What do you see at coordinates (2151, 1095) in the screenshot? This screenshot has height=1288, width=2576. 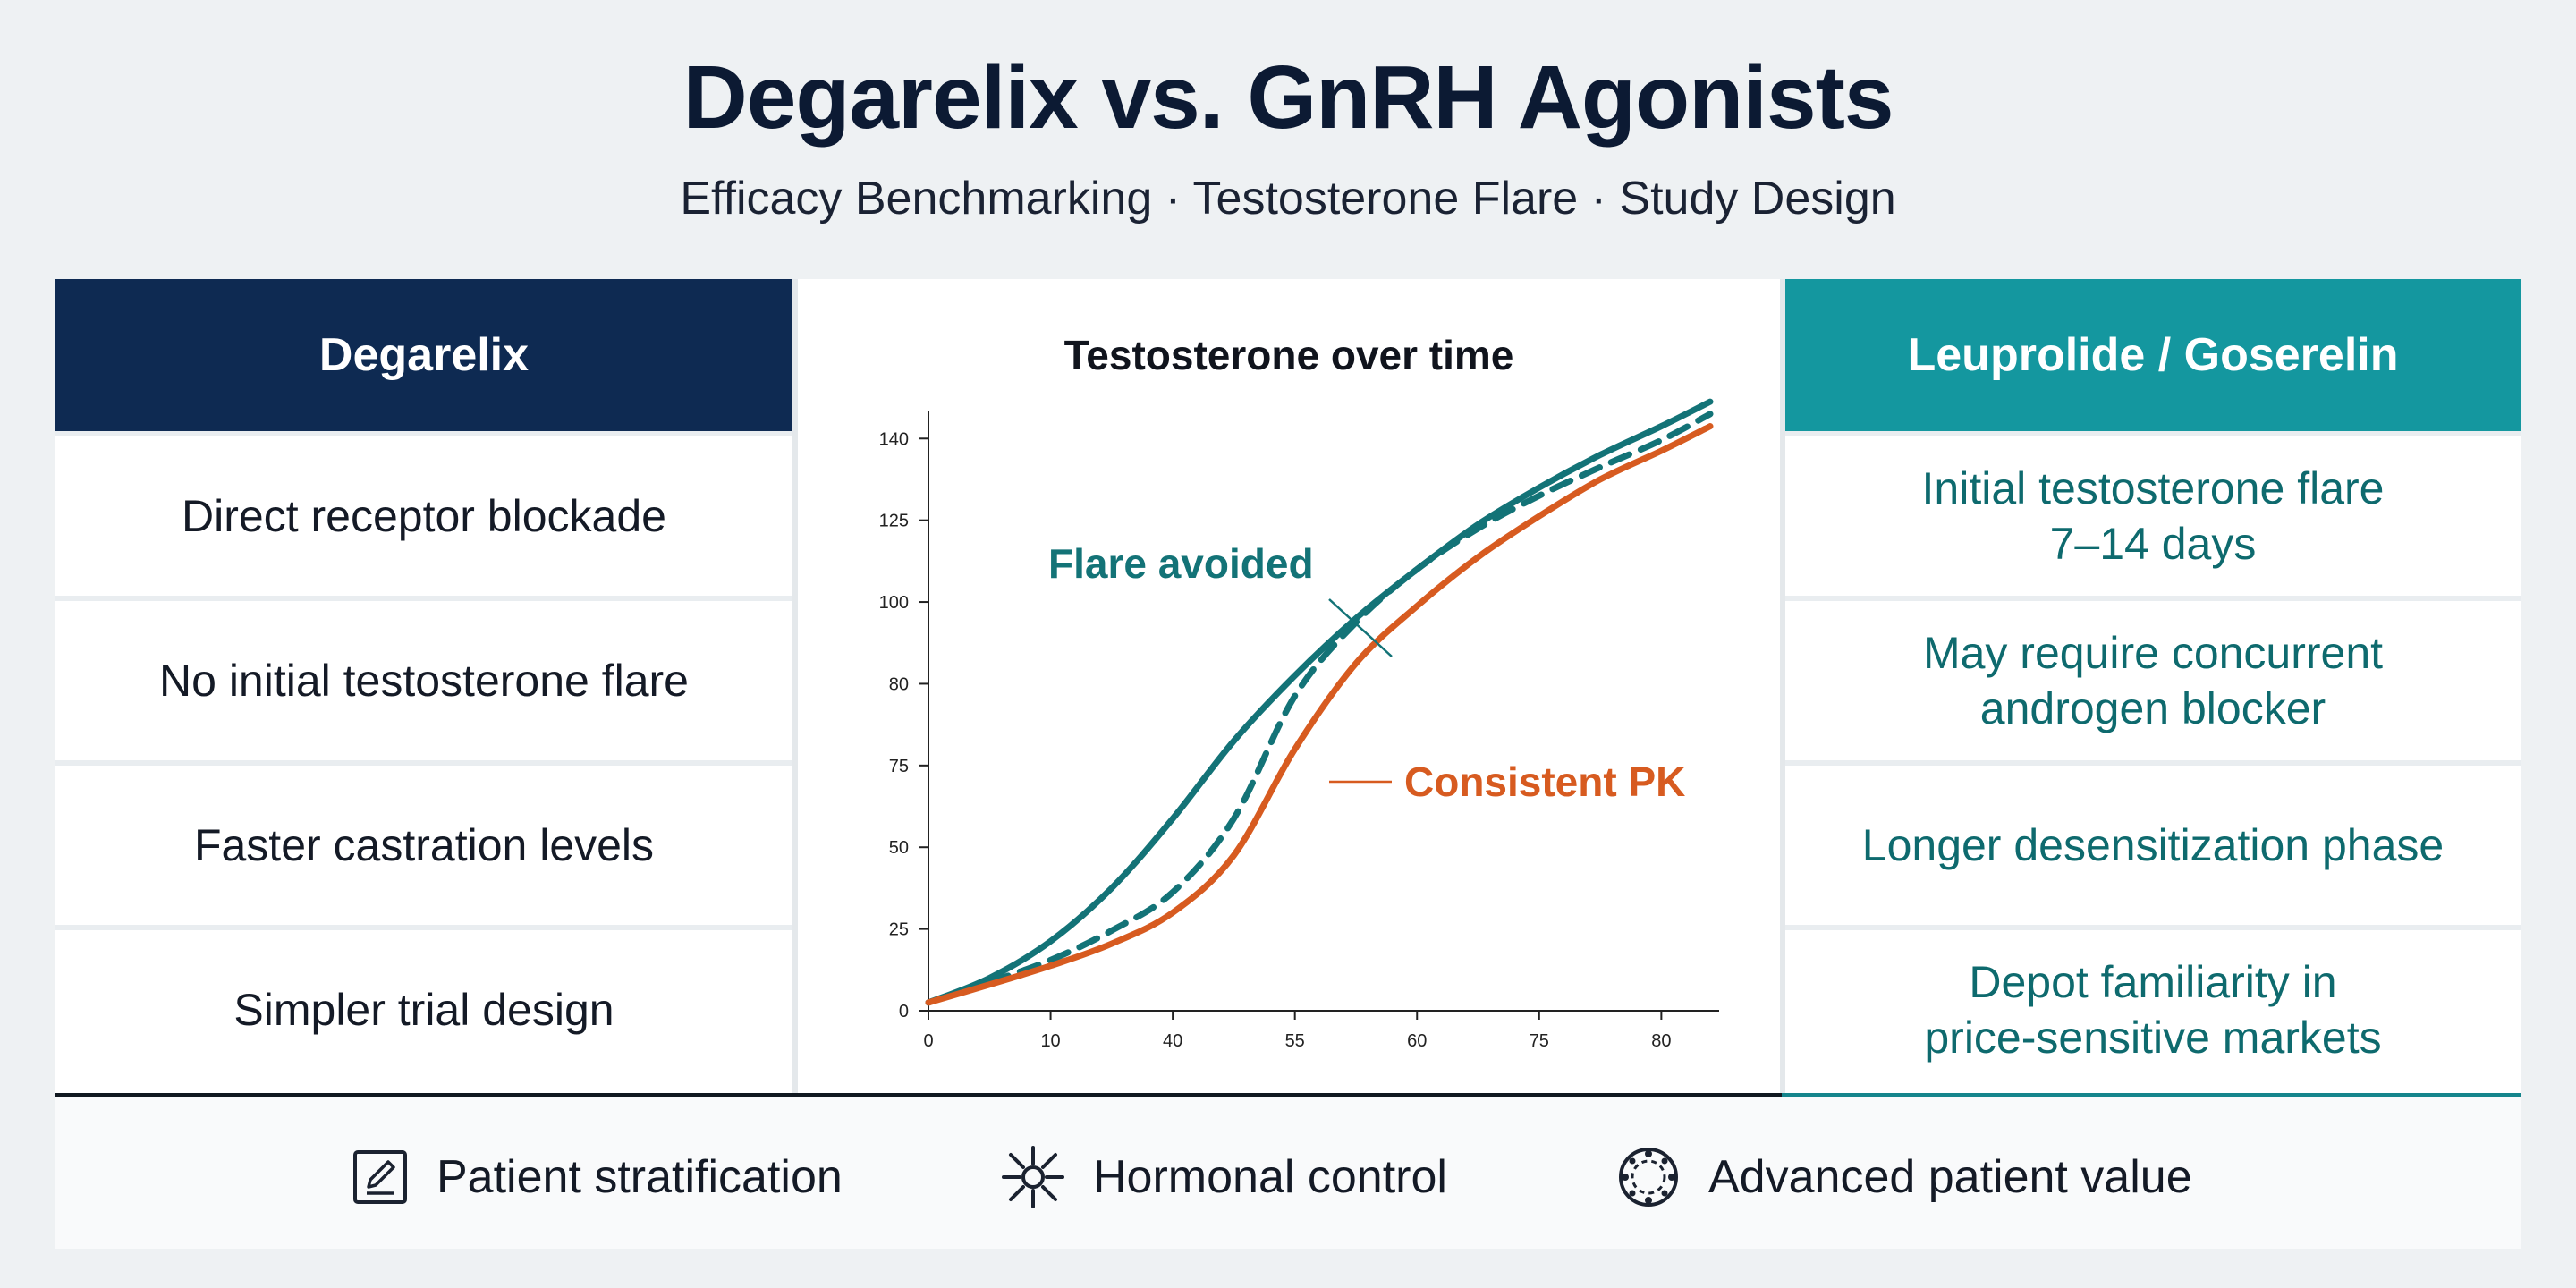 I see `footer-rule-accent` at bounding box center [2151, 1095].